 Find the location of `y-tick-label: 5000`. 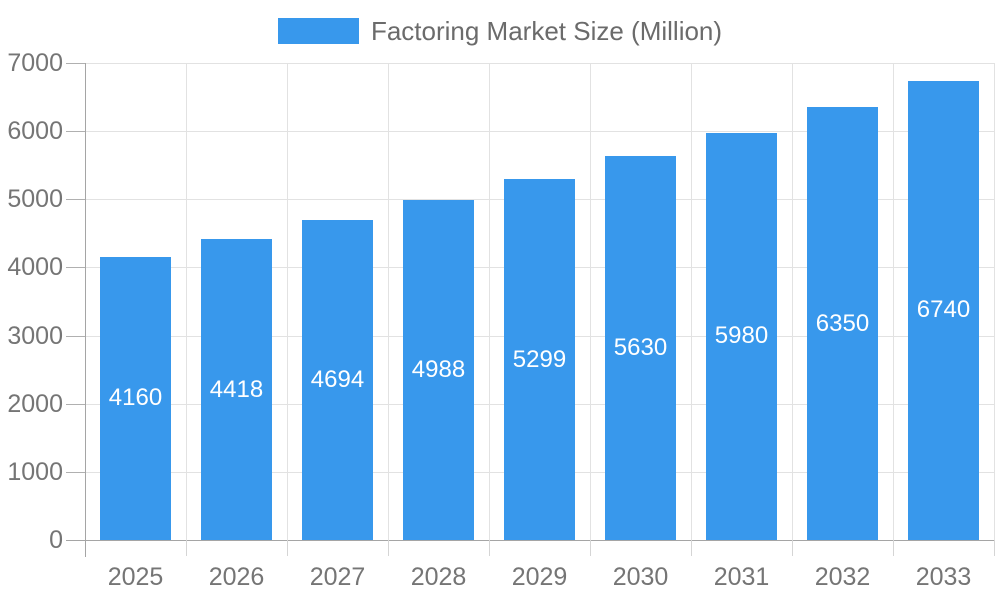

y-tick-label: 5000 is located at coordinates (35, 199).